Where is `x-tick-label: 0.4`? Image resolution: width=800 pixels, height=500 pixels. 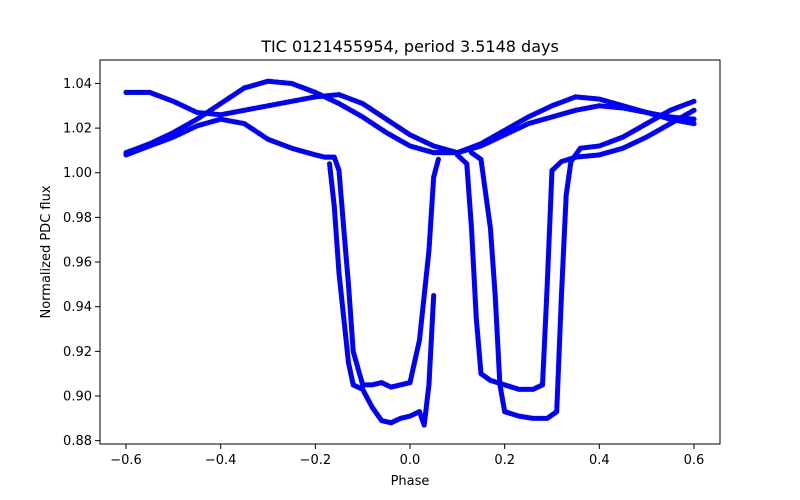
x-tick-label: 0.4 is located at coordinates (599, 460).